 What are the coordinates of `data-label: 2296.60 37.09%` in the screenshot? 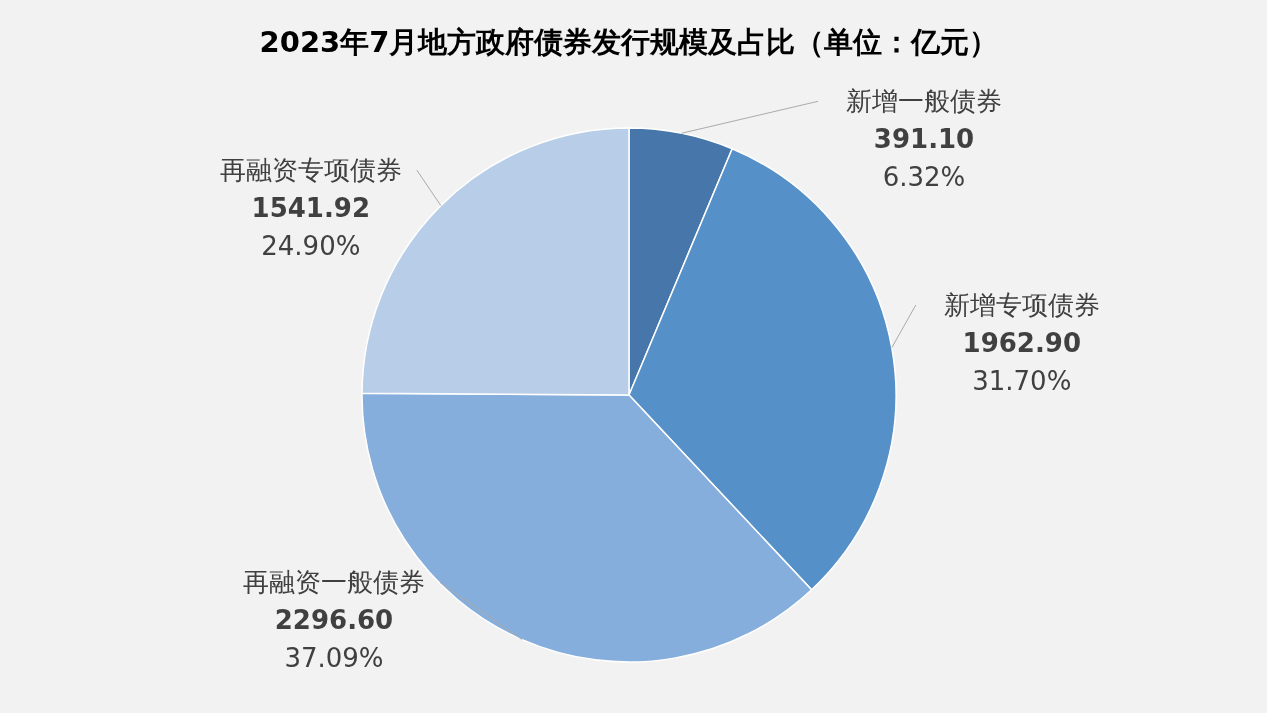 It's located at (334, 639).